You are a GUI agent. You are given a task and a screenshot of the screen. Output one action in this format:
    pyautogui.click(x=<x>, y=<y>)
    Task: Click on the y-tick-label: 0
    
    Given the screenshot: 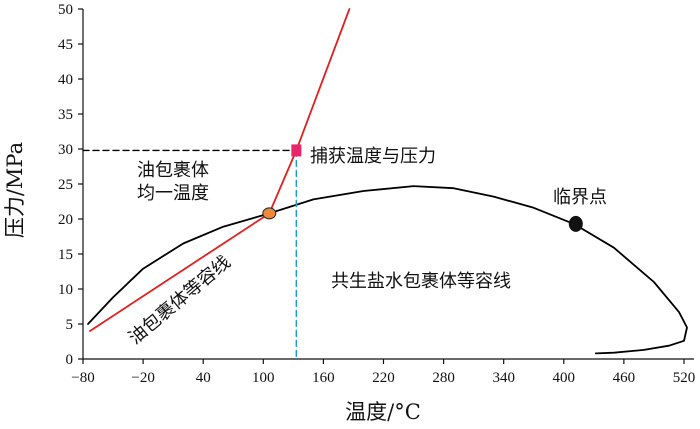 What is the action you would take?
    pyautogui.click(x=70, y=360)
    